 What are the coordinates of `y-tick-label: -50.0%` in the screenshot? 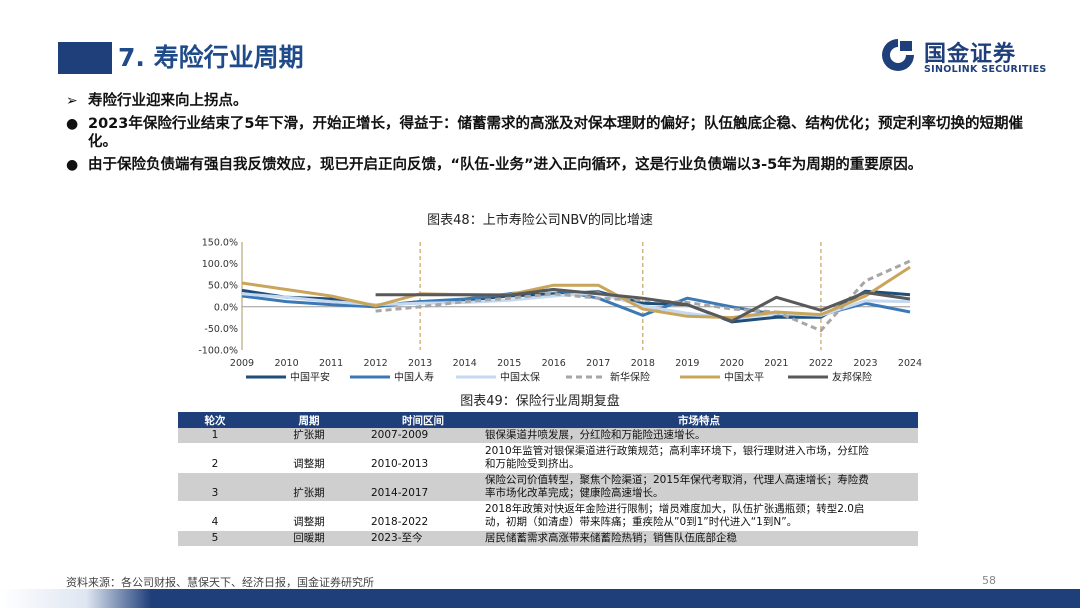 It's located at (221, 329).